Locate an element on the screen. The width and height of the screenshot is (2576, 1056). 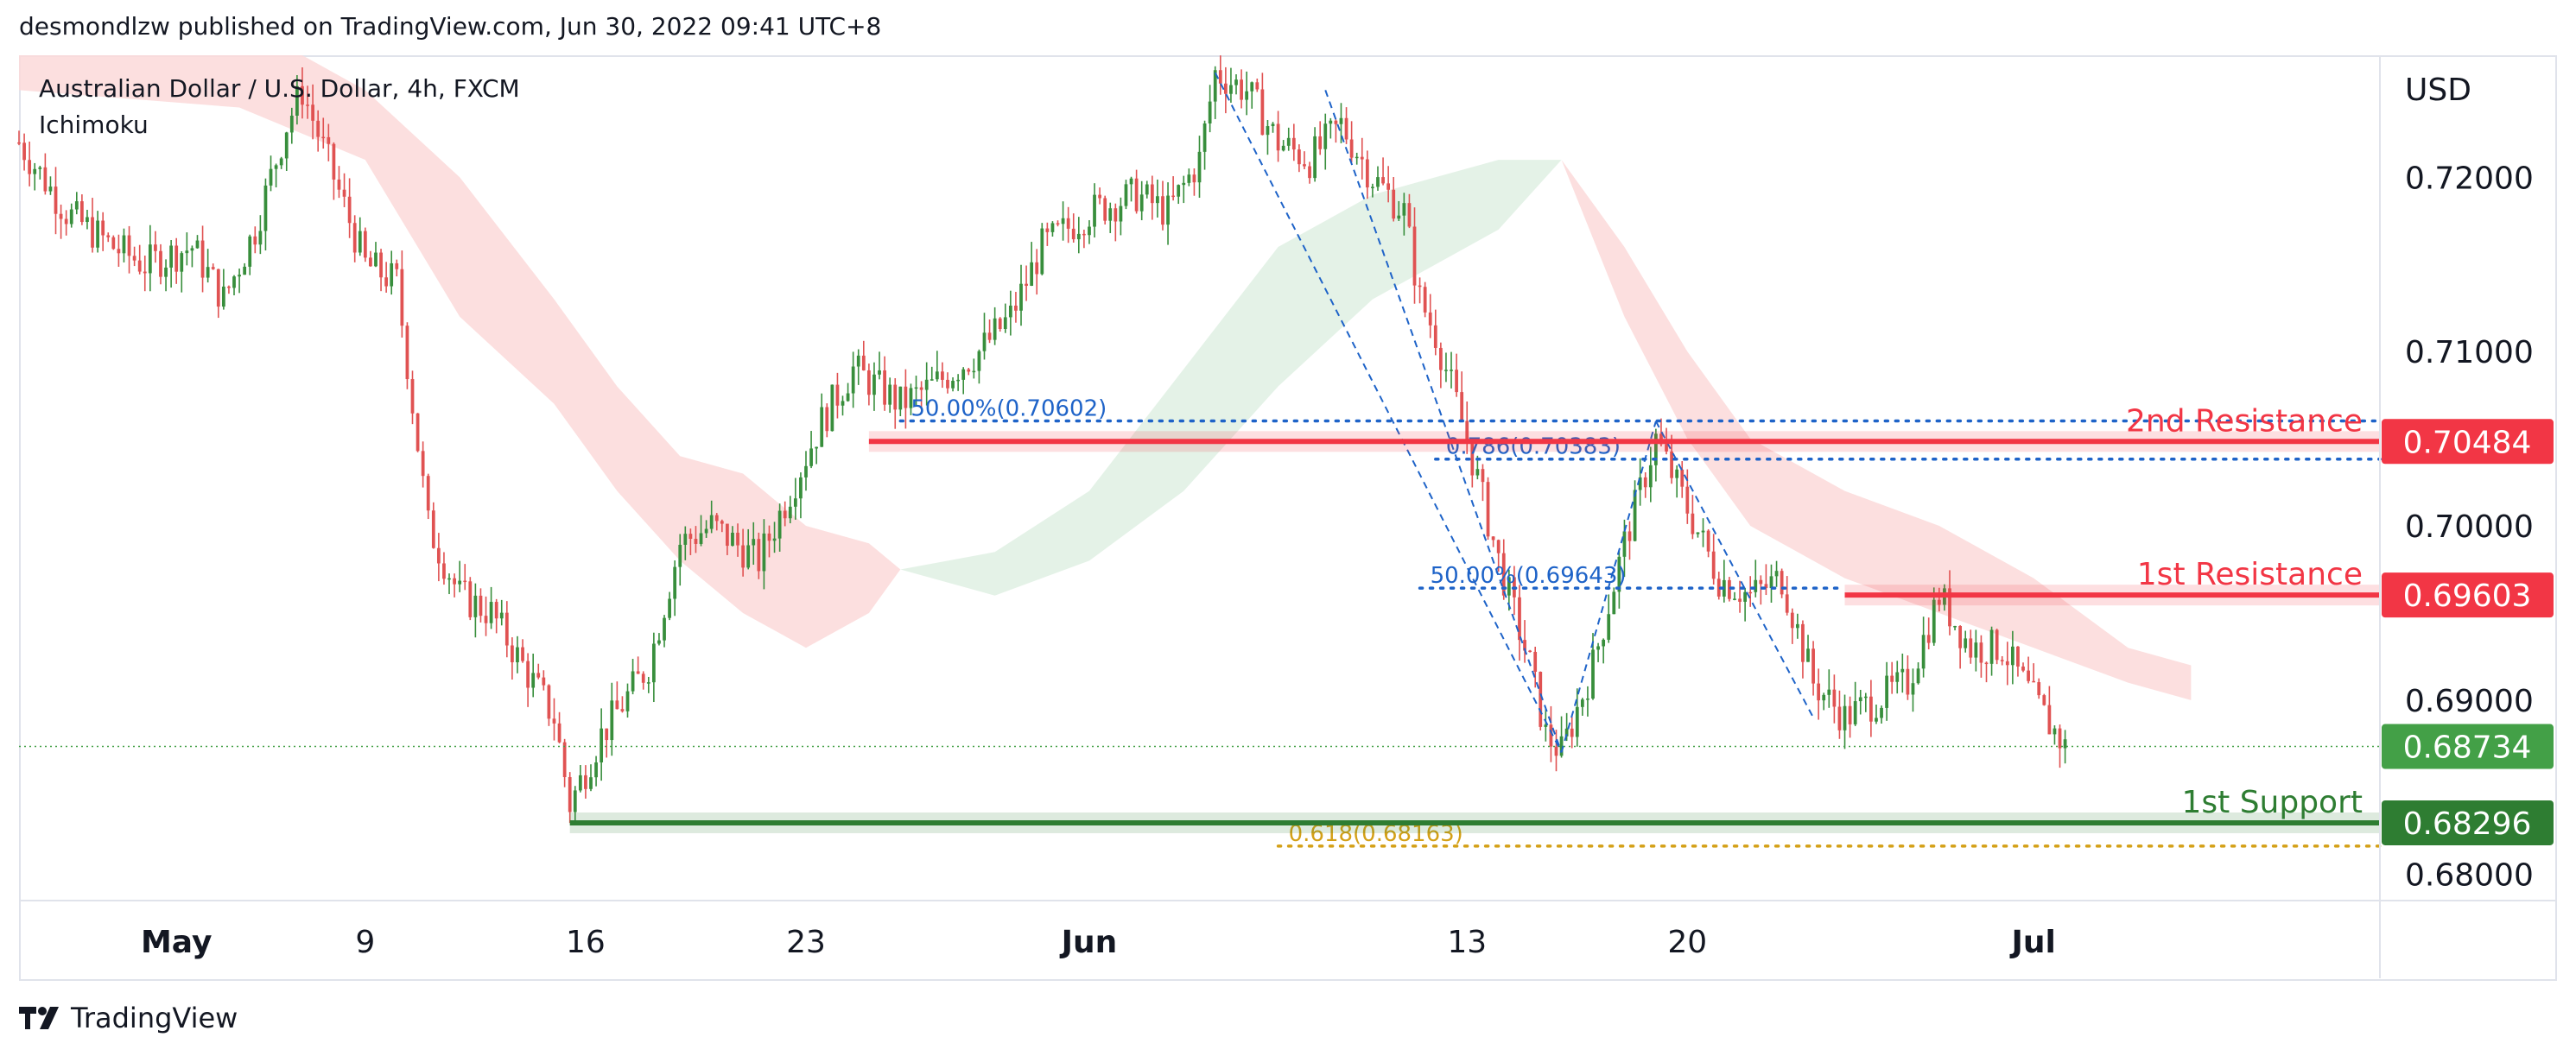
tradingview-footer: TradingView is located at coordinates (128, 1018).